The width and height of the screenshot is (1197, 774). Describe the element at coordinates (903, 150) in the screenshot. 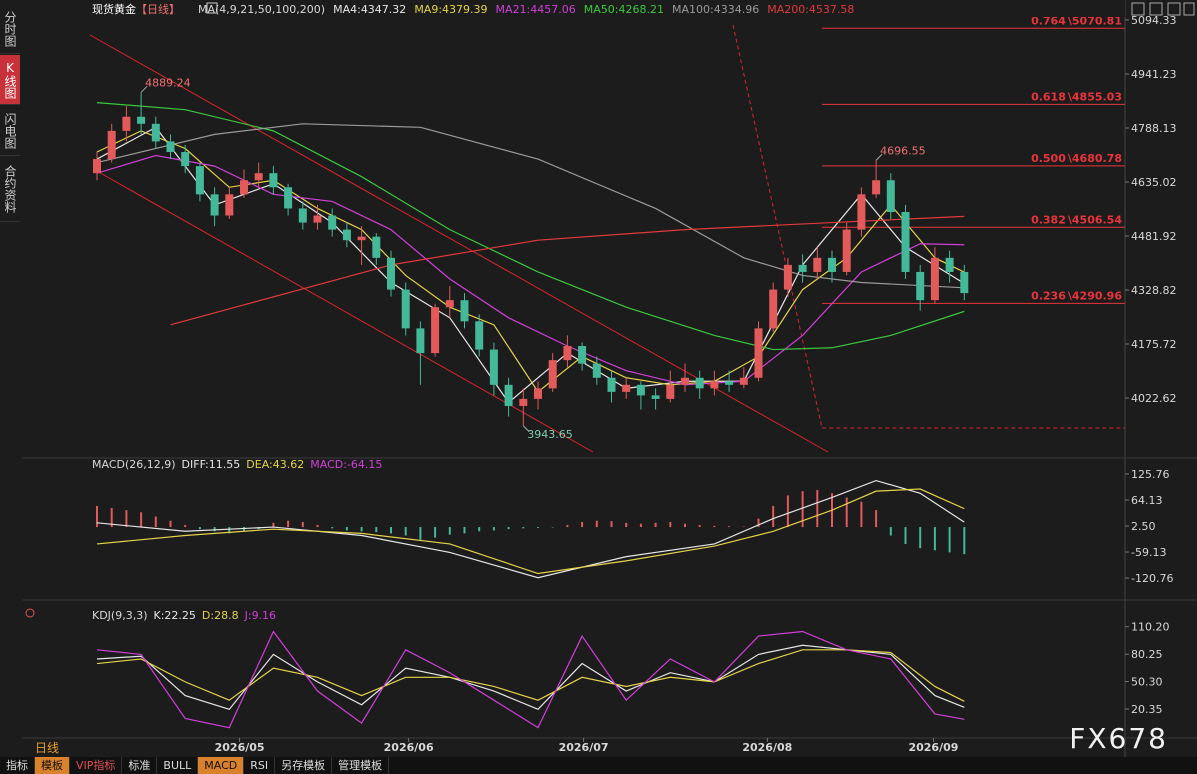

I see `annotation: 4696.55` at that location.